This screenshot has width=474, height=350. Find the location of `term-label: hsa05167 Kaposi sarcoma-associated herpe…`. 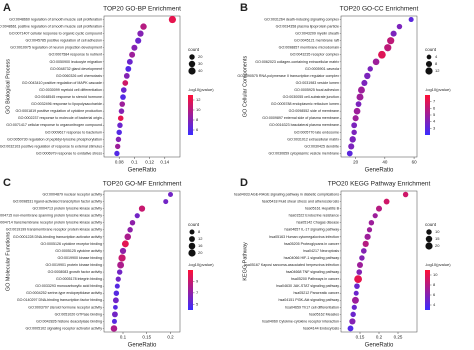

term-label: hsa05167 Kaposi sarcoma-associated herpe… is located at coordinates (291, 265).